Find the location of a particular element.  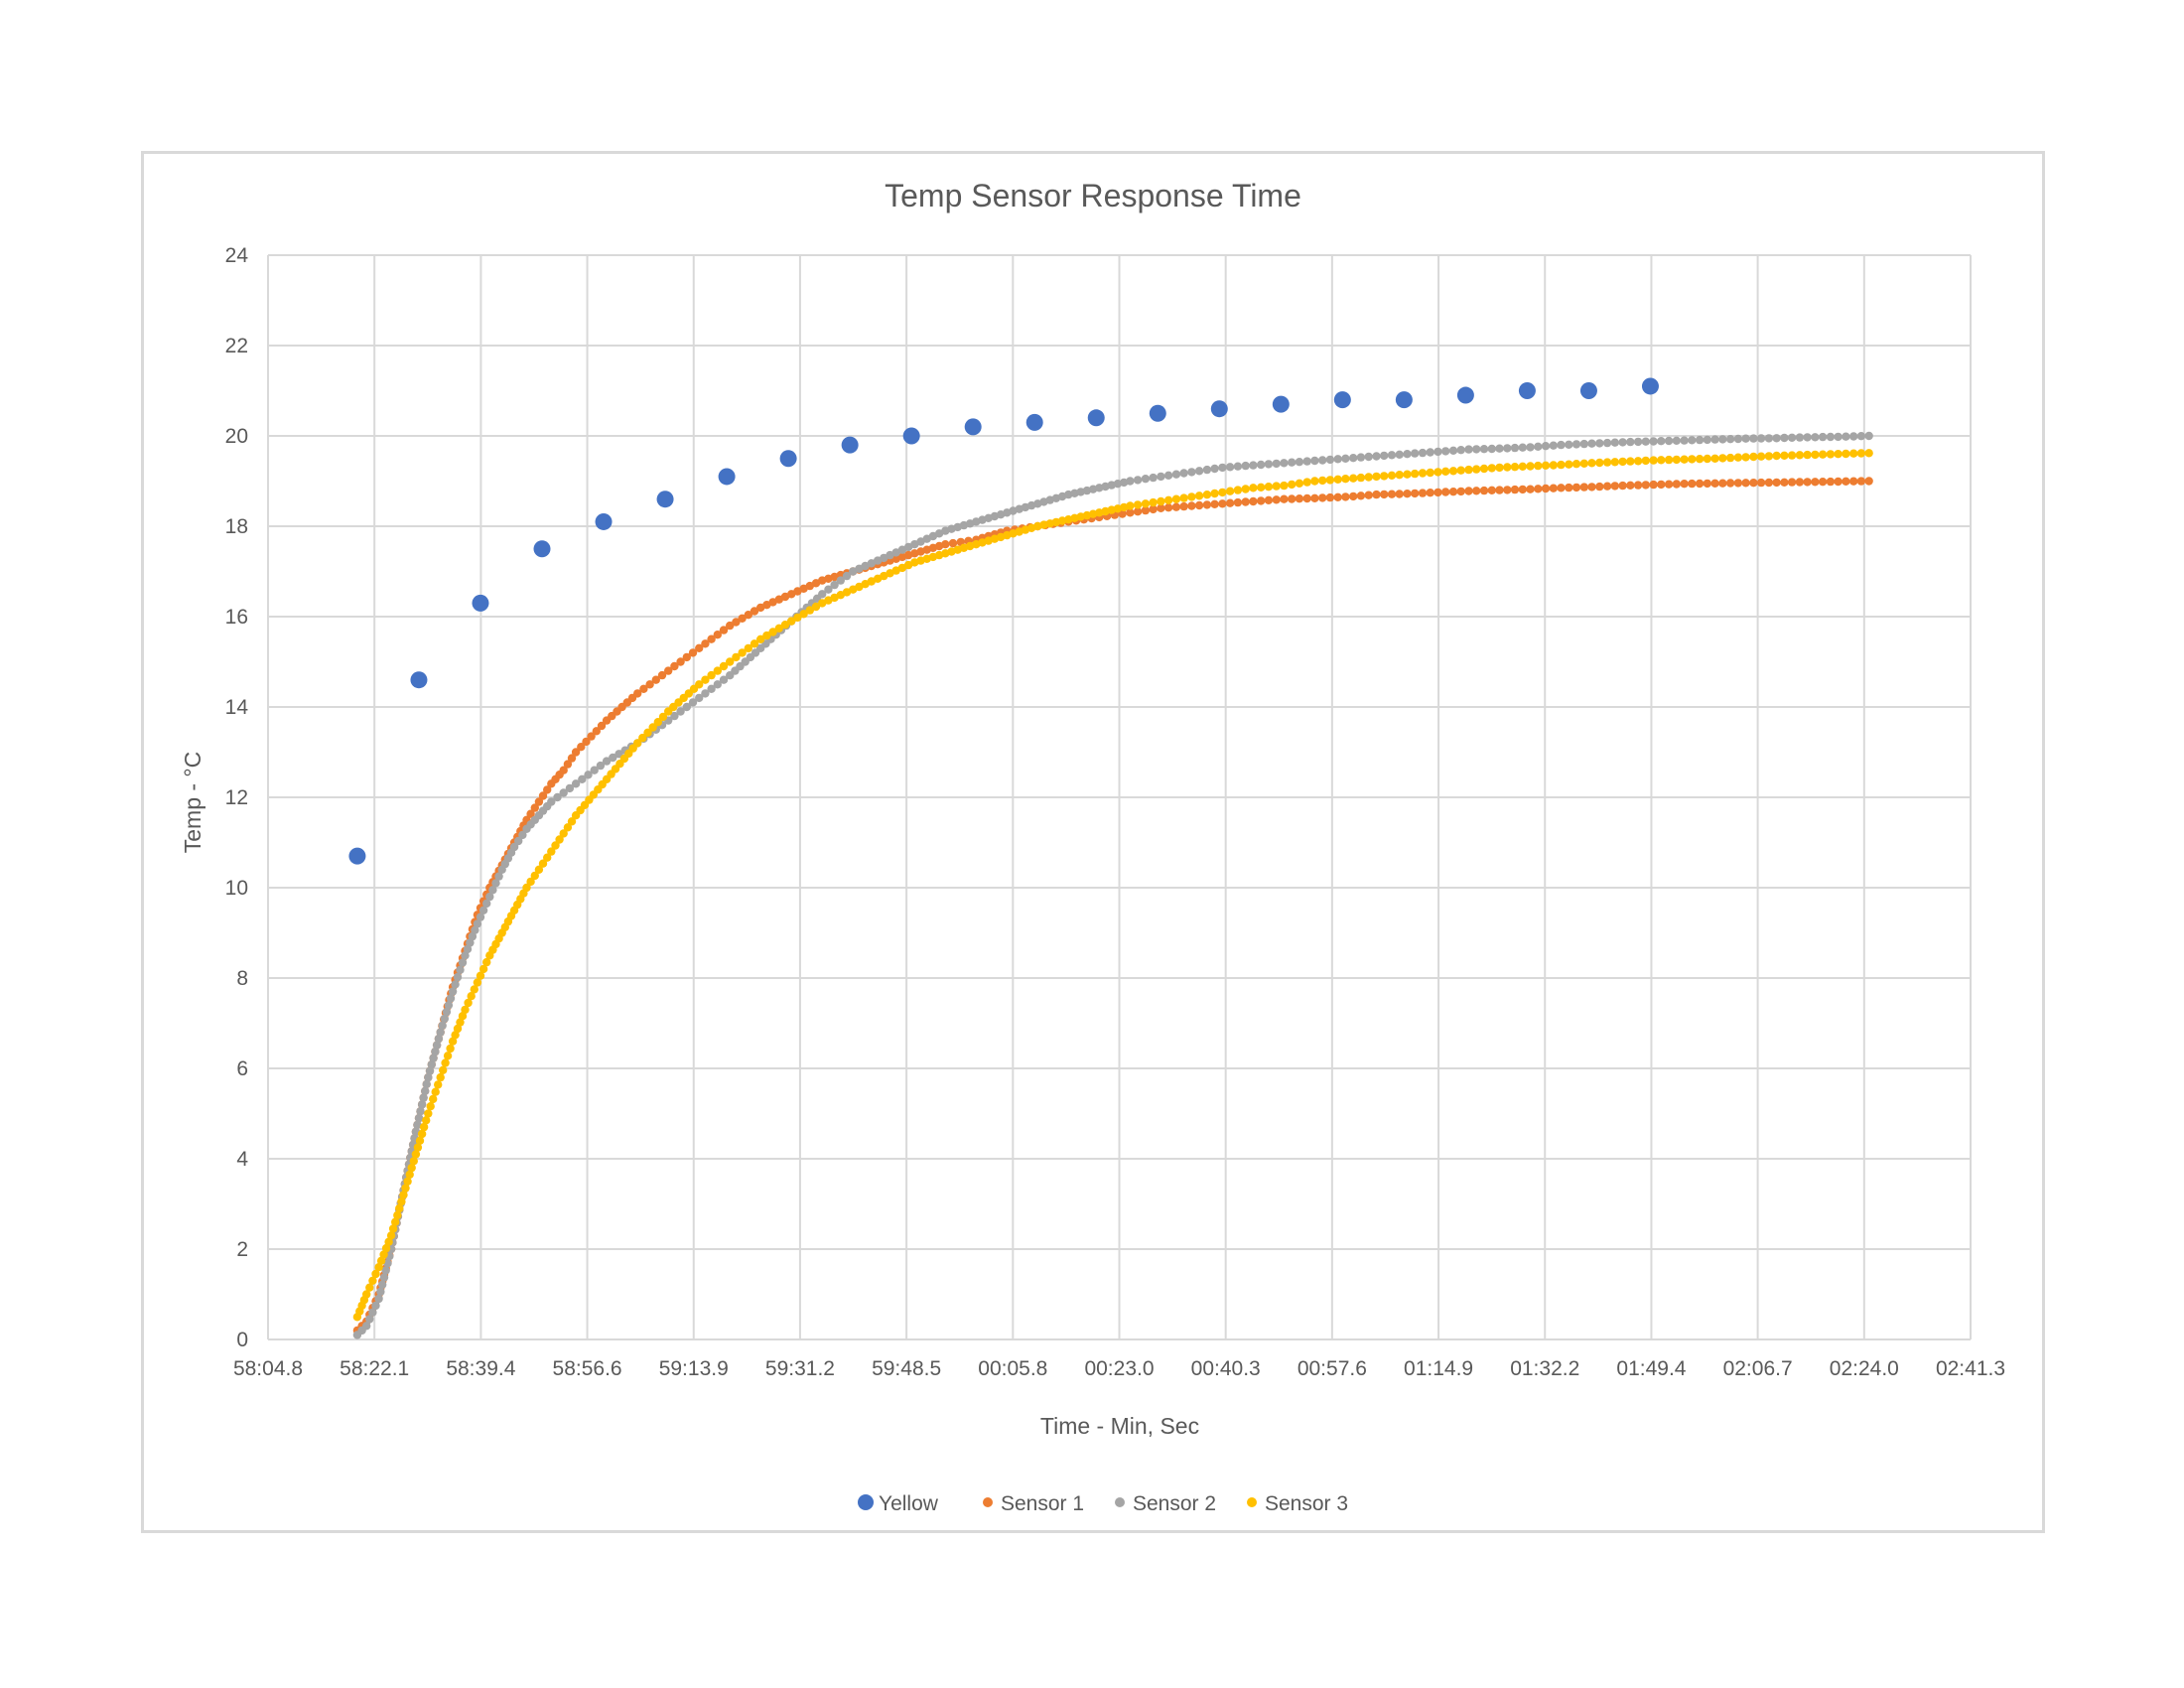

legend: Yellow Sensor 1 Sensor 2 Sensor 3 is located at coordinates (1103, 1503).